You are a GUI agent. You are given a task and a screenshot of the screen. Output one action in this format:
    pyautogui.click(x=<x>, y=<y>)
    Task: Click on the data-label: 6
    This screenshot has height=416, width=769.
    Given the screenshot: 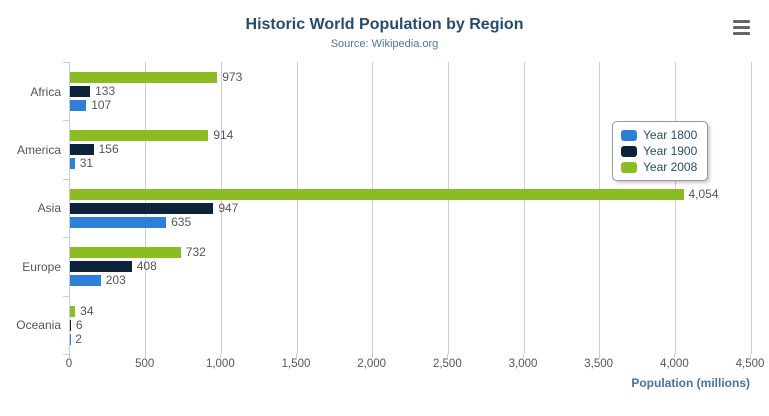 What is the action you would take?
    pyautogui.click(x=79, y=324)
    